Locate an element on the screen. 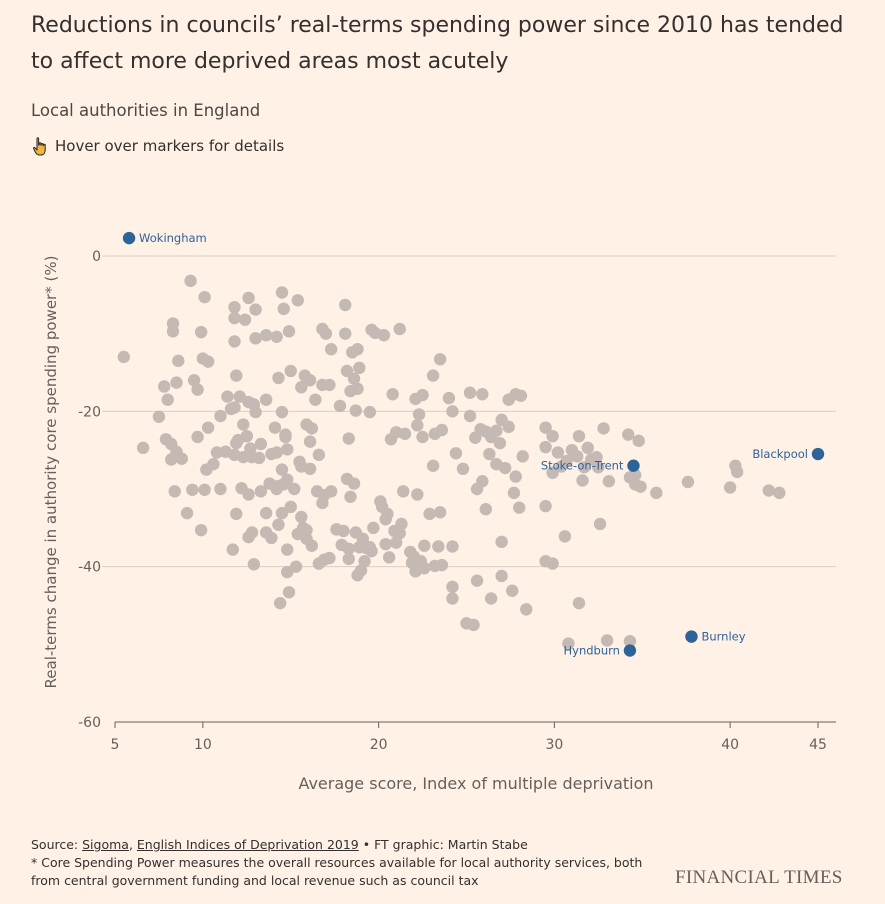 The image size is (885, 904). source-link-imd: English Indices of Deprivation 2019 is located at coordinates (247, 844).